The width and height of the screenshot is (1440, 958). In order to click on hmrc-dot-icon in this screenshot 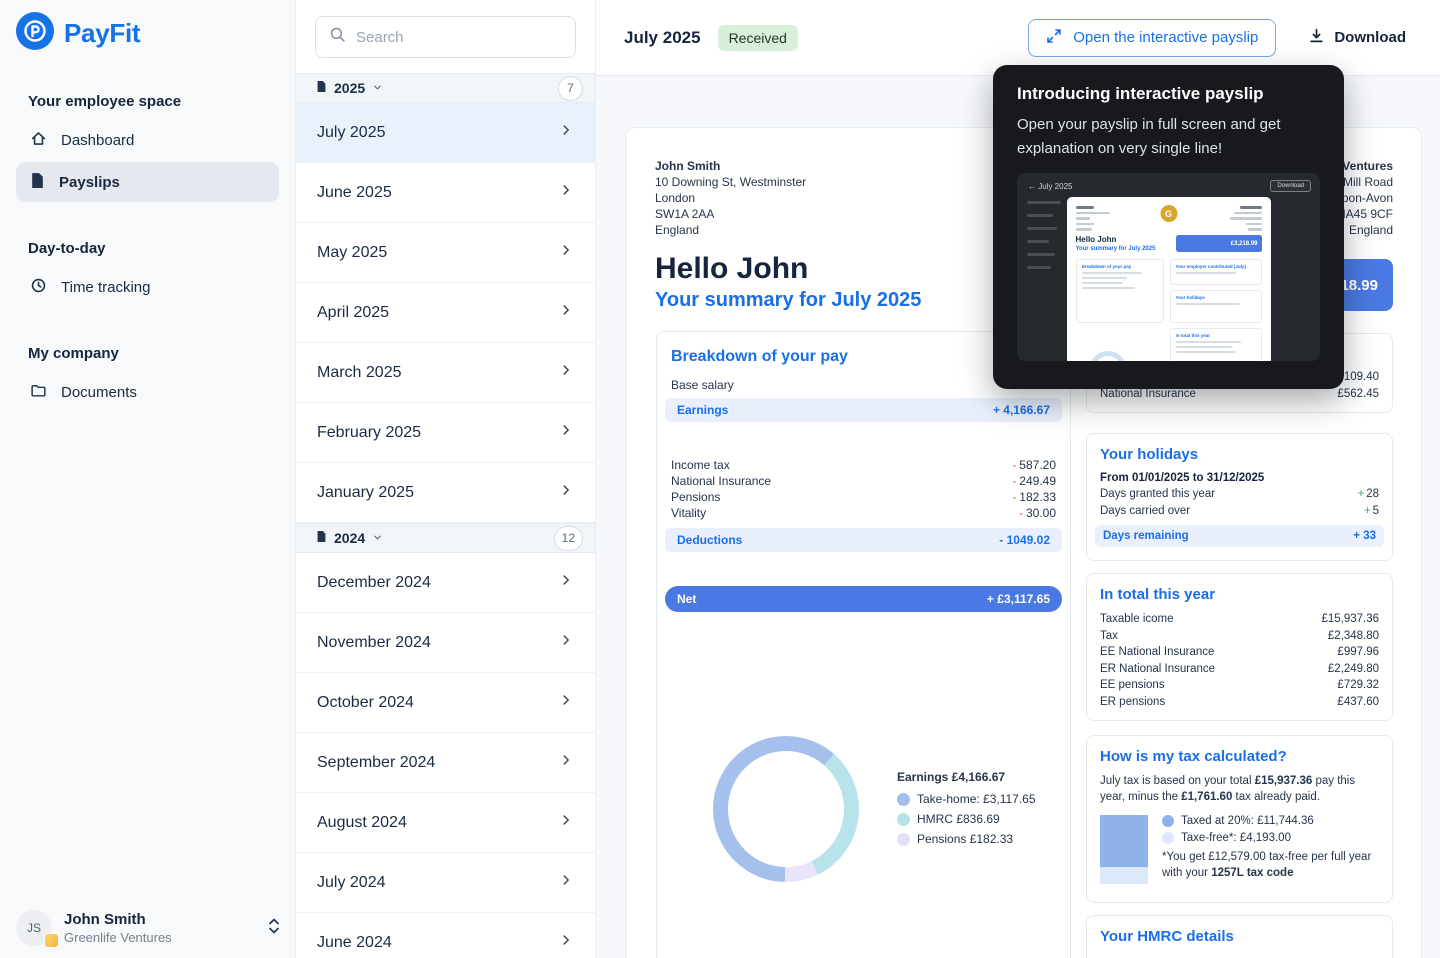, I will do `click(903, 819)`.